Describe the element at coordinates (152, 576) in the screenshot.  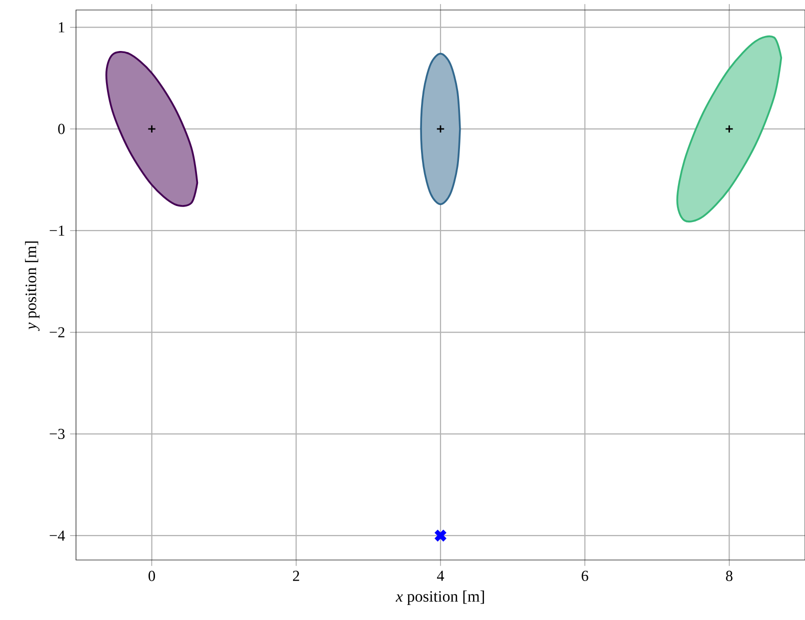
I see `x-tick-label: 0` at that location.